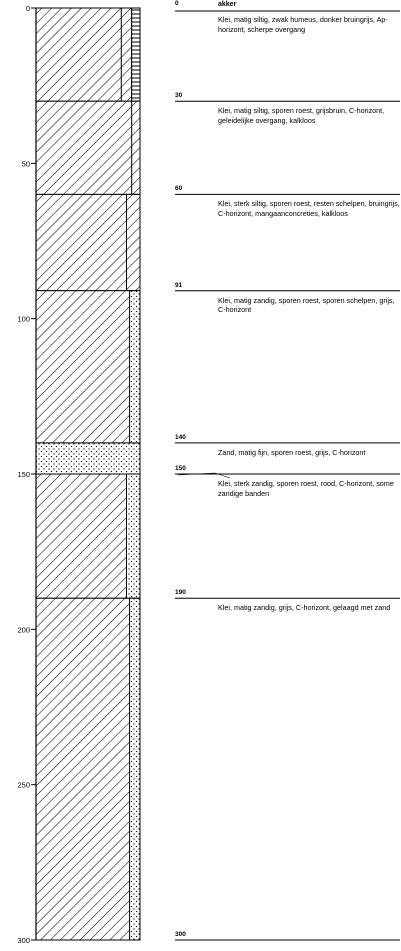 The height and width of the screenshot is (951, 401). I want to click on layer-4-main, so click(88, 458).